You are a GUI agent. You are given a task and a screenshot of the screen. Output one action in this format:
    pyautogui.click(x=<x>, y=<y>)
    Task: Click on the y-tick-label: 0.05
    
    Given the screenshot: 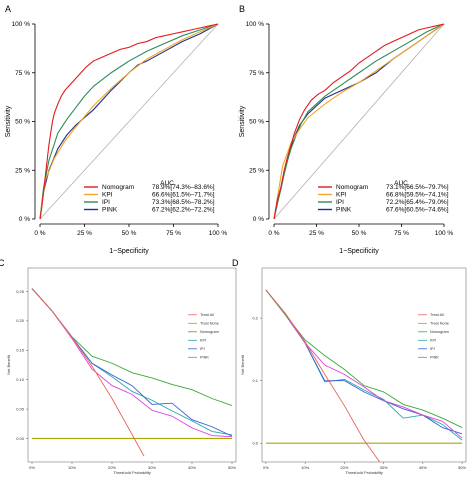 What is the action you would take?
    pyautogui.click(x=20, y=408)
    